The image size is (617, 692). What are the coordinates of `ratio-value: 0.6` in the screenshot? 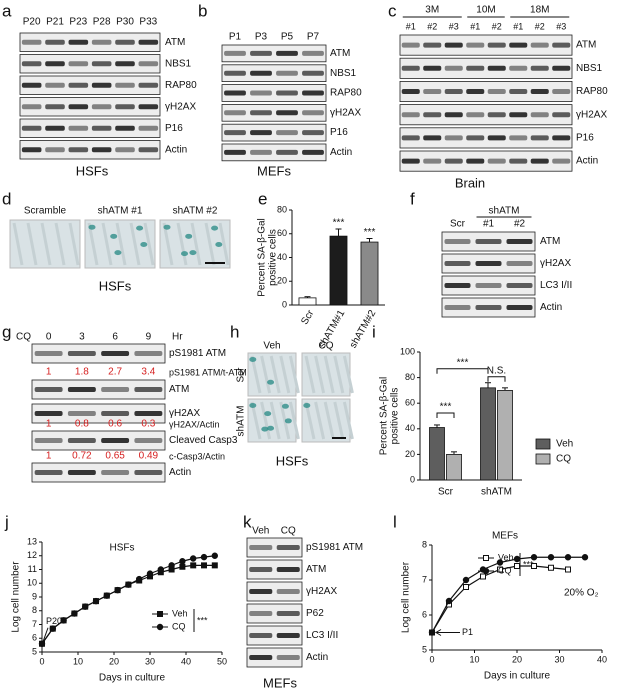 It's located at (115, 424).